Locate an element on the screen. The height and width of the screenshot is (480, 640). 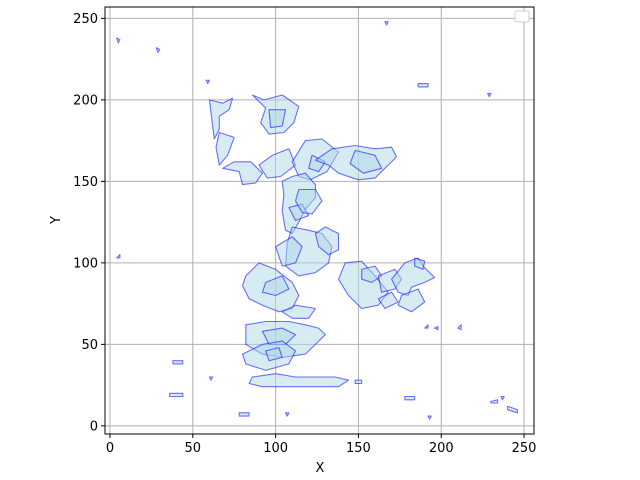
x-tick-label: 250 is located at coordinates (524, 448).